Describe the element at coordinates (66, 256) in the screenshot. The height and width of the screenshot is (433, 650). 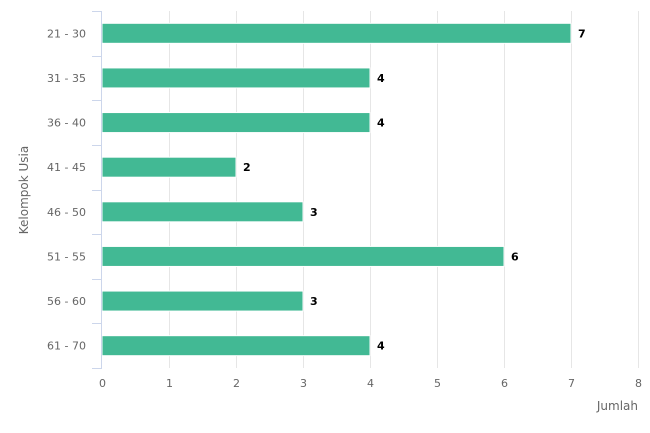
I see `category-label: 51 - 55` at that location.